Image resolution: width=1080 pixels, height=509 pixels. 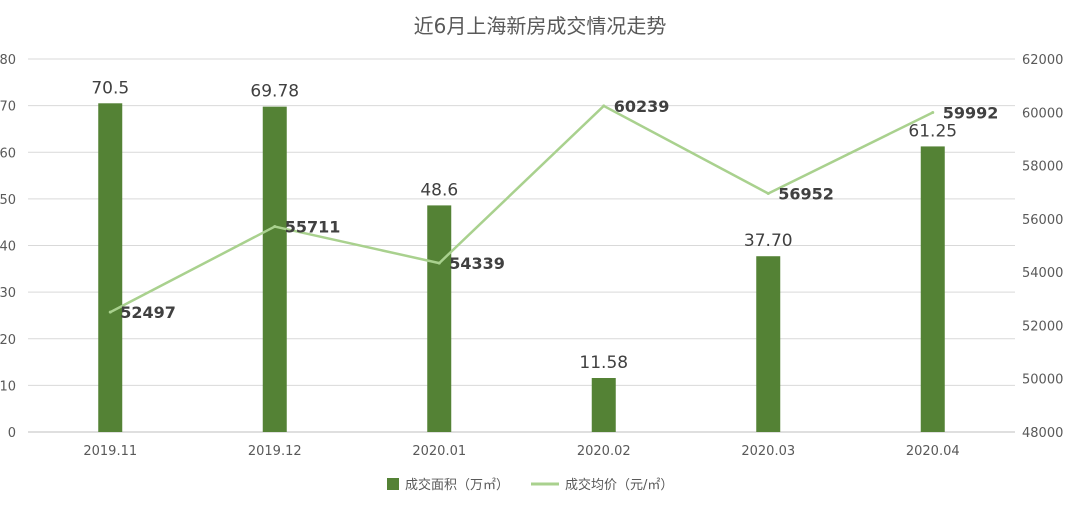 What do you see at coordinates (1042, 273) in the screenshot?
I see `right-tick-label: 54000` at bounding box center [1042, 273].